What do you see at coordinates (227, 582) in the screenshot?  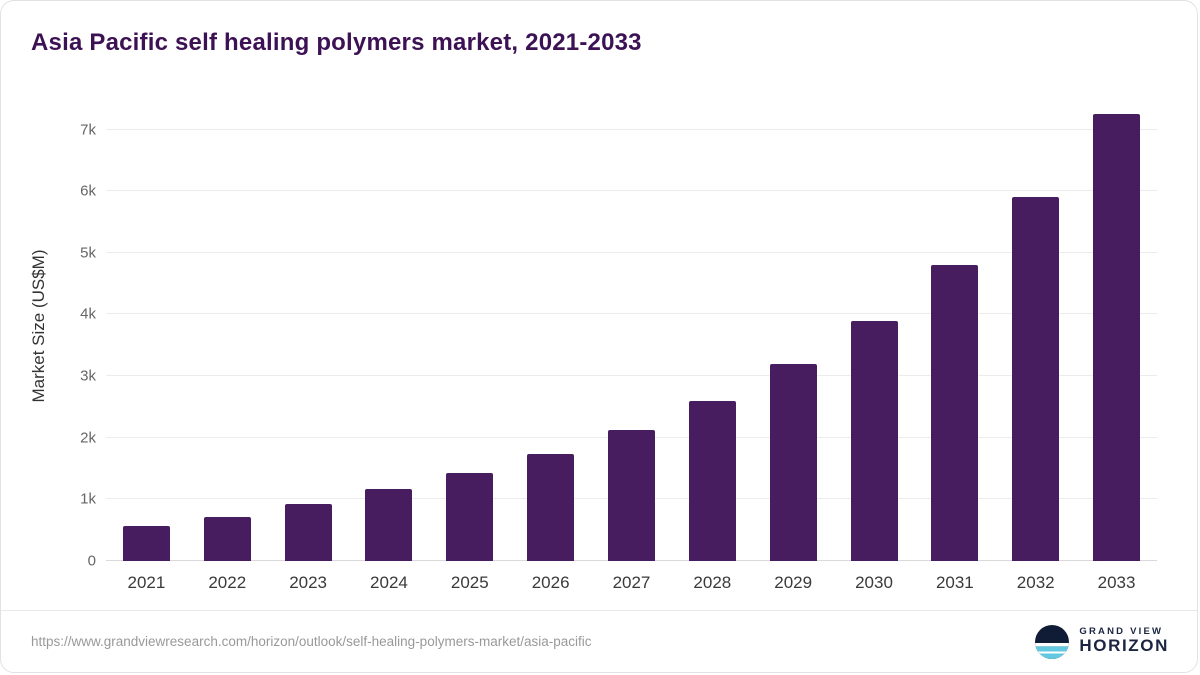 I see `x-label-2022: 2022` at bounding box center [227, 582].